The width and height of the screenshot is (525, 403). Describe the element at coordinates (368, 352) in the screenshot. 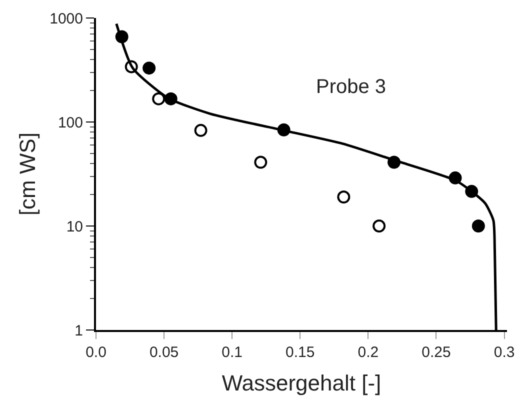

I see `x-tick-label: 0.2` at that location.